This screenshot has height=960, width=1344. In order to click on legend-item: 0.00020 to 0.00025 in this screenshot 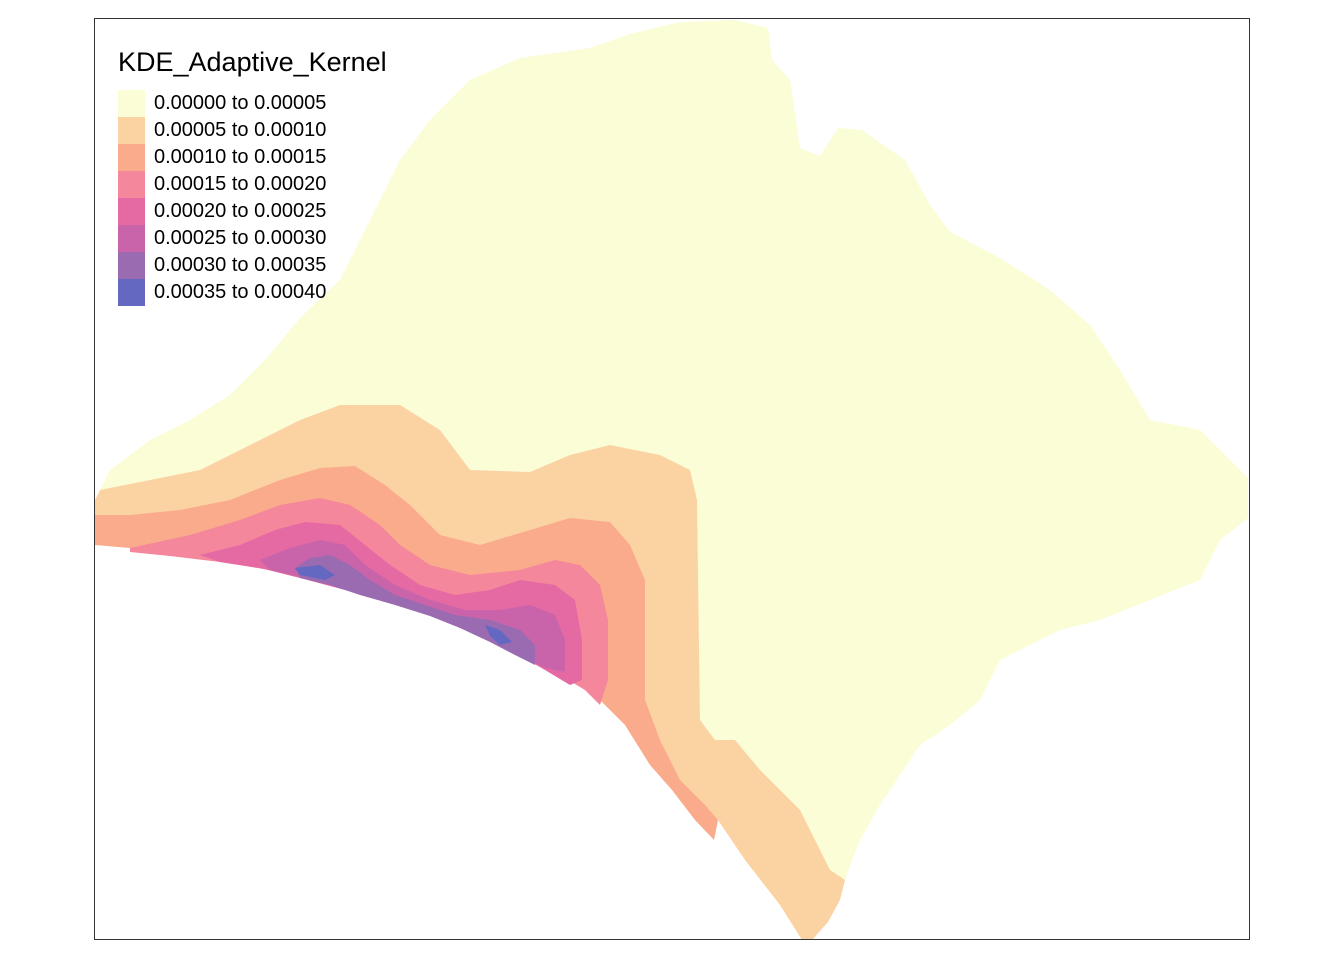, I will do `click(252, 211)`.